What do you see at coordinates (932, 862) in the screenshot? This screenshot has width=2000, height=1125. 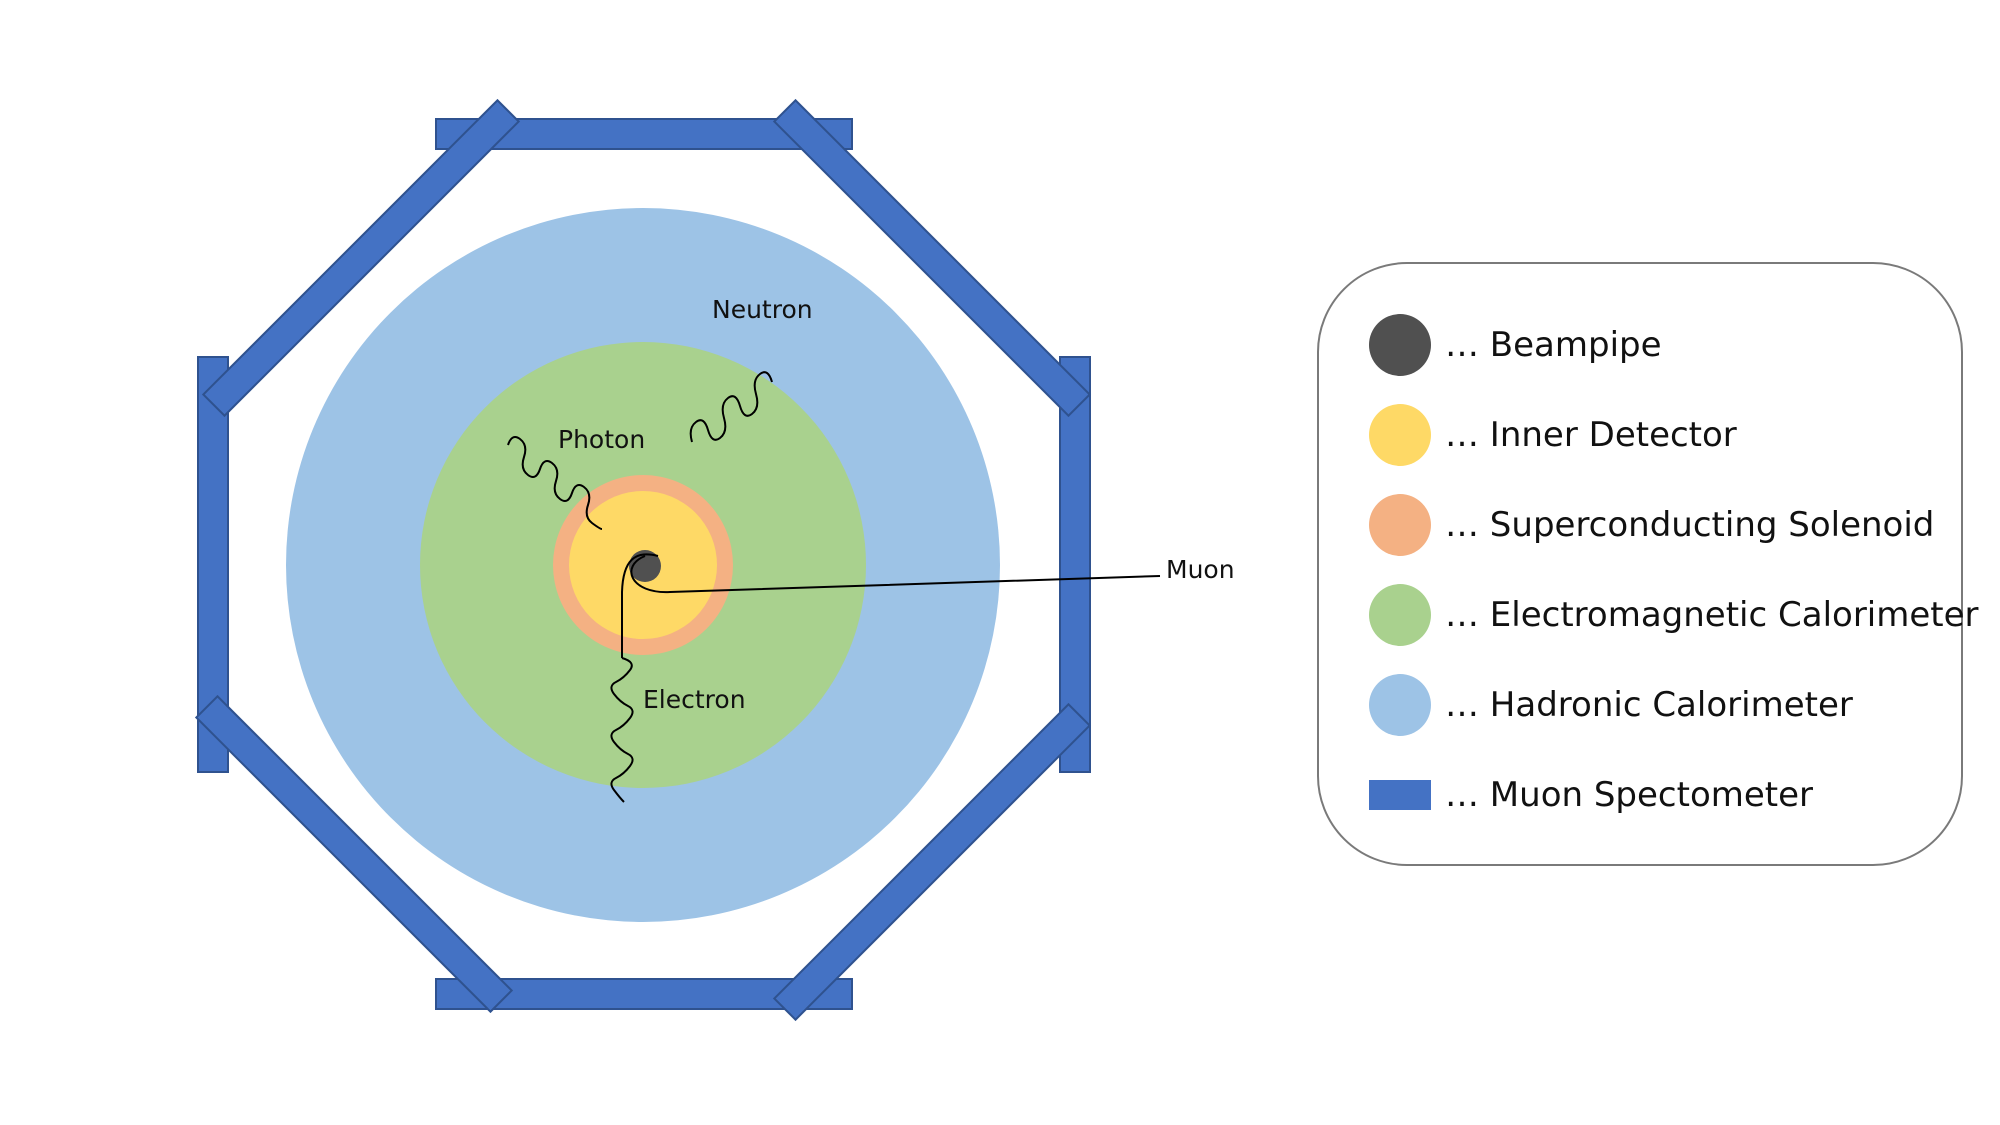 I see `muon-chamber-bottom-right` at bounding box center [932, 862].